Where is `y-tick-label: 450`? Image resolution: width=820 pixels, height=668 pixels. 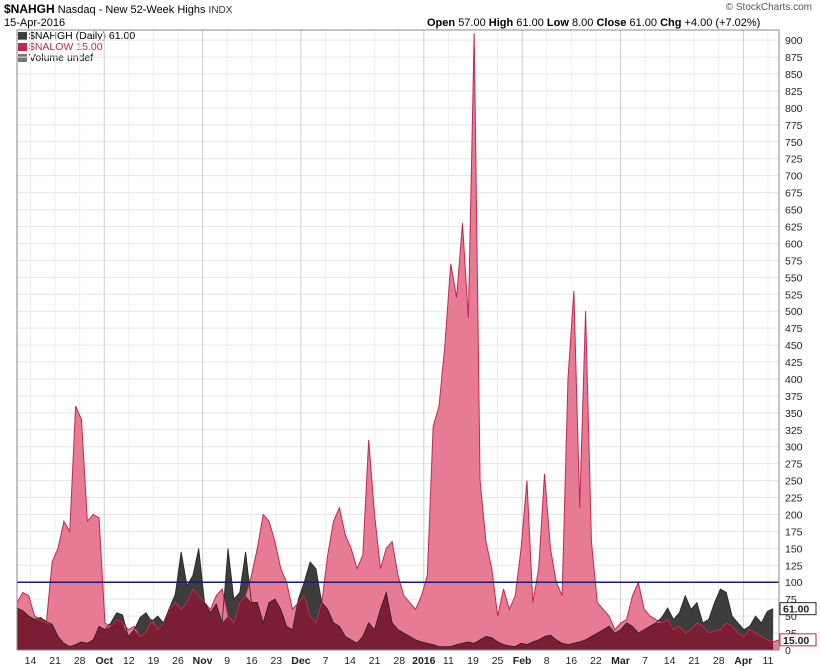 y-tick-label: 450 is located at coordinates (794, 346).